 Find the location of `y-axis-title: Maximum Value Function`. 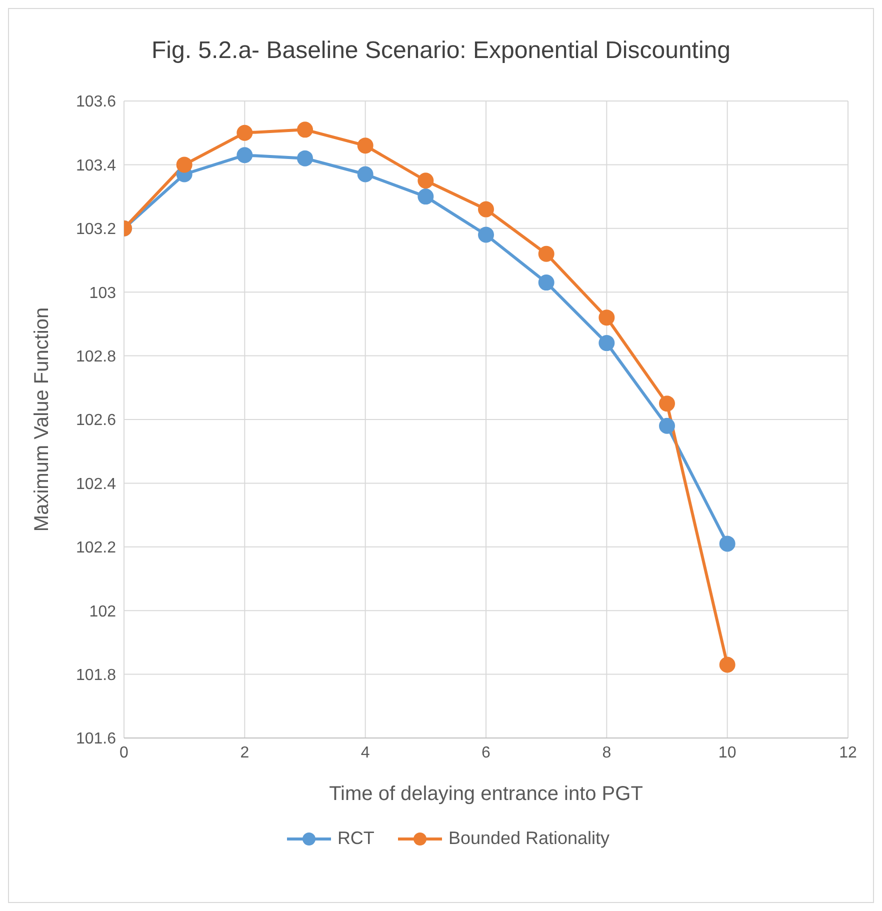

y-axis-title: Maximum Value Function is located at coordinates (42, 419).